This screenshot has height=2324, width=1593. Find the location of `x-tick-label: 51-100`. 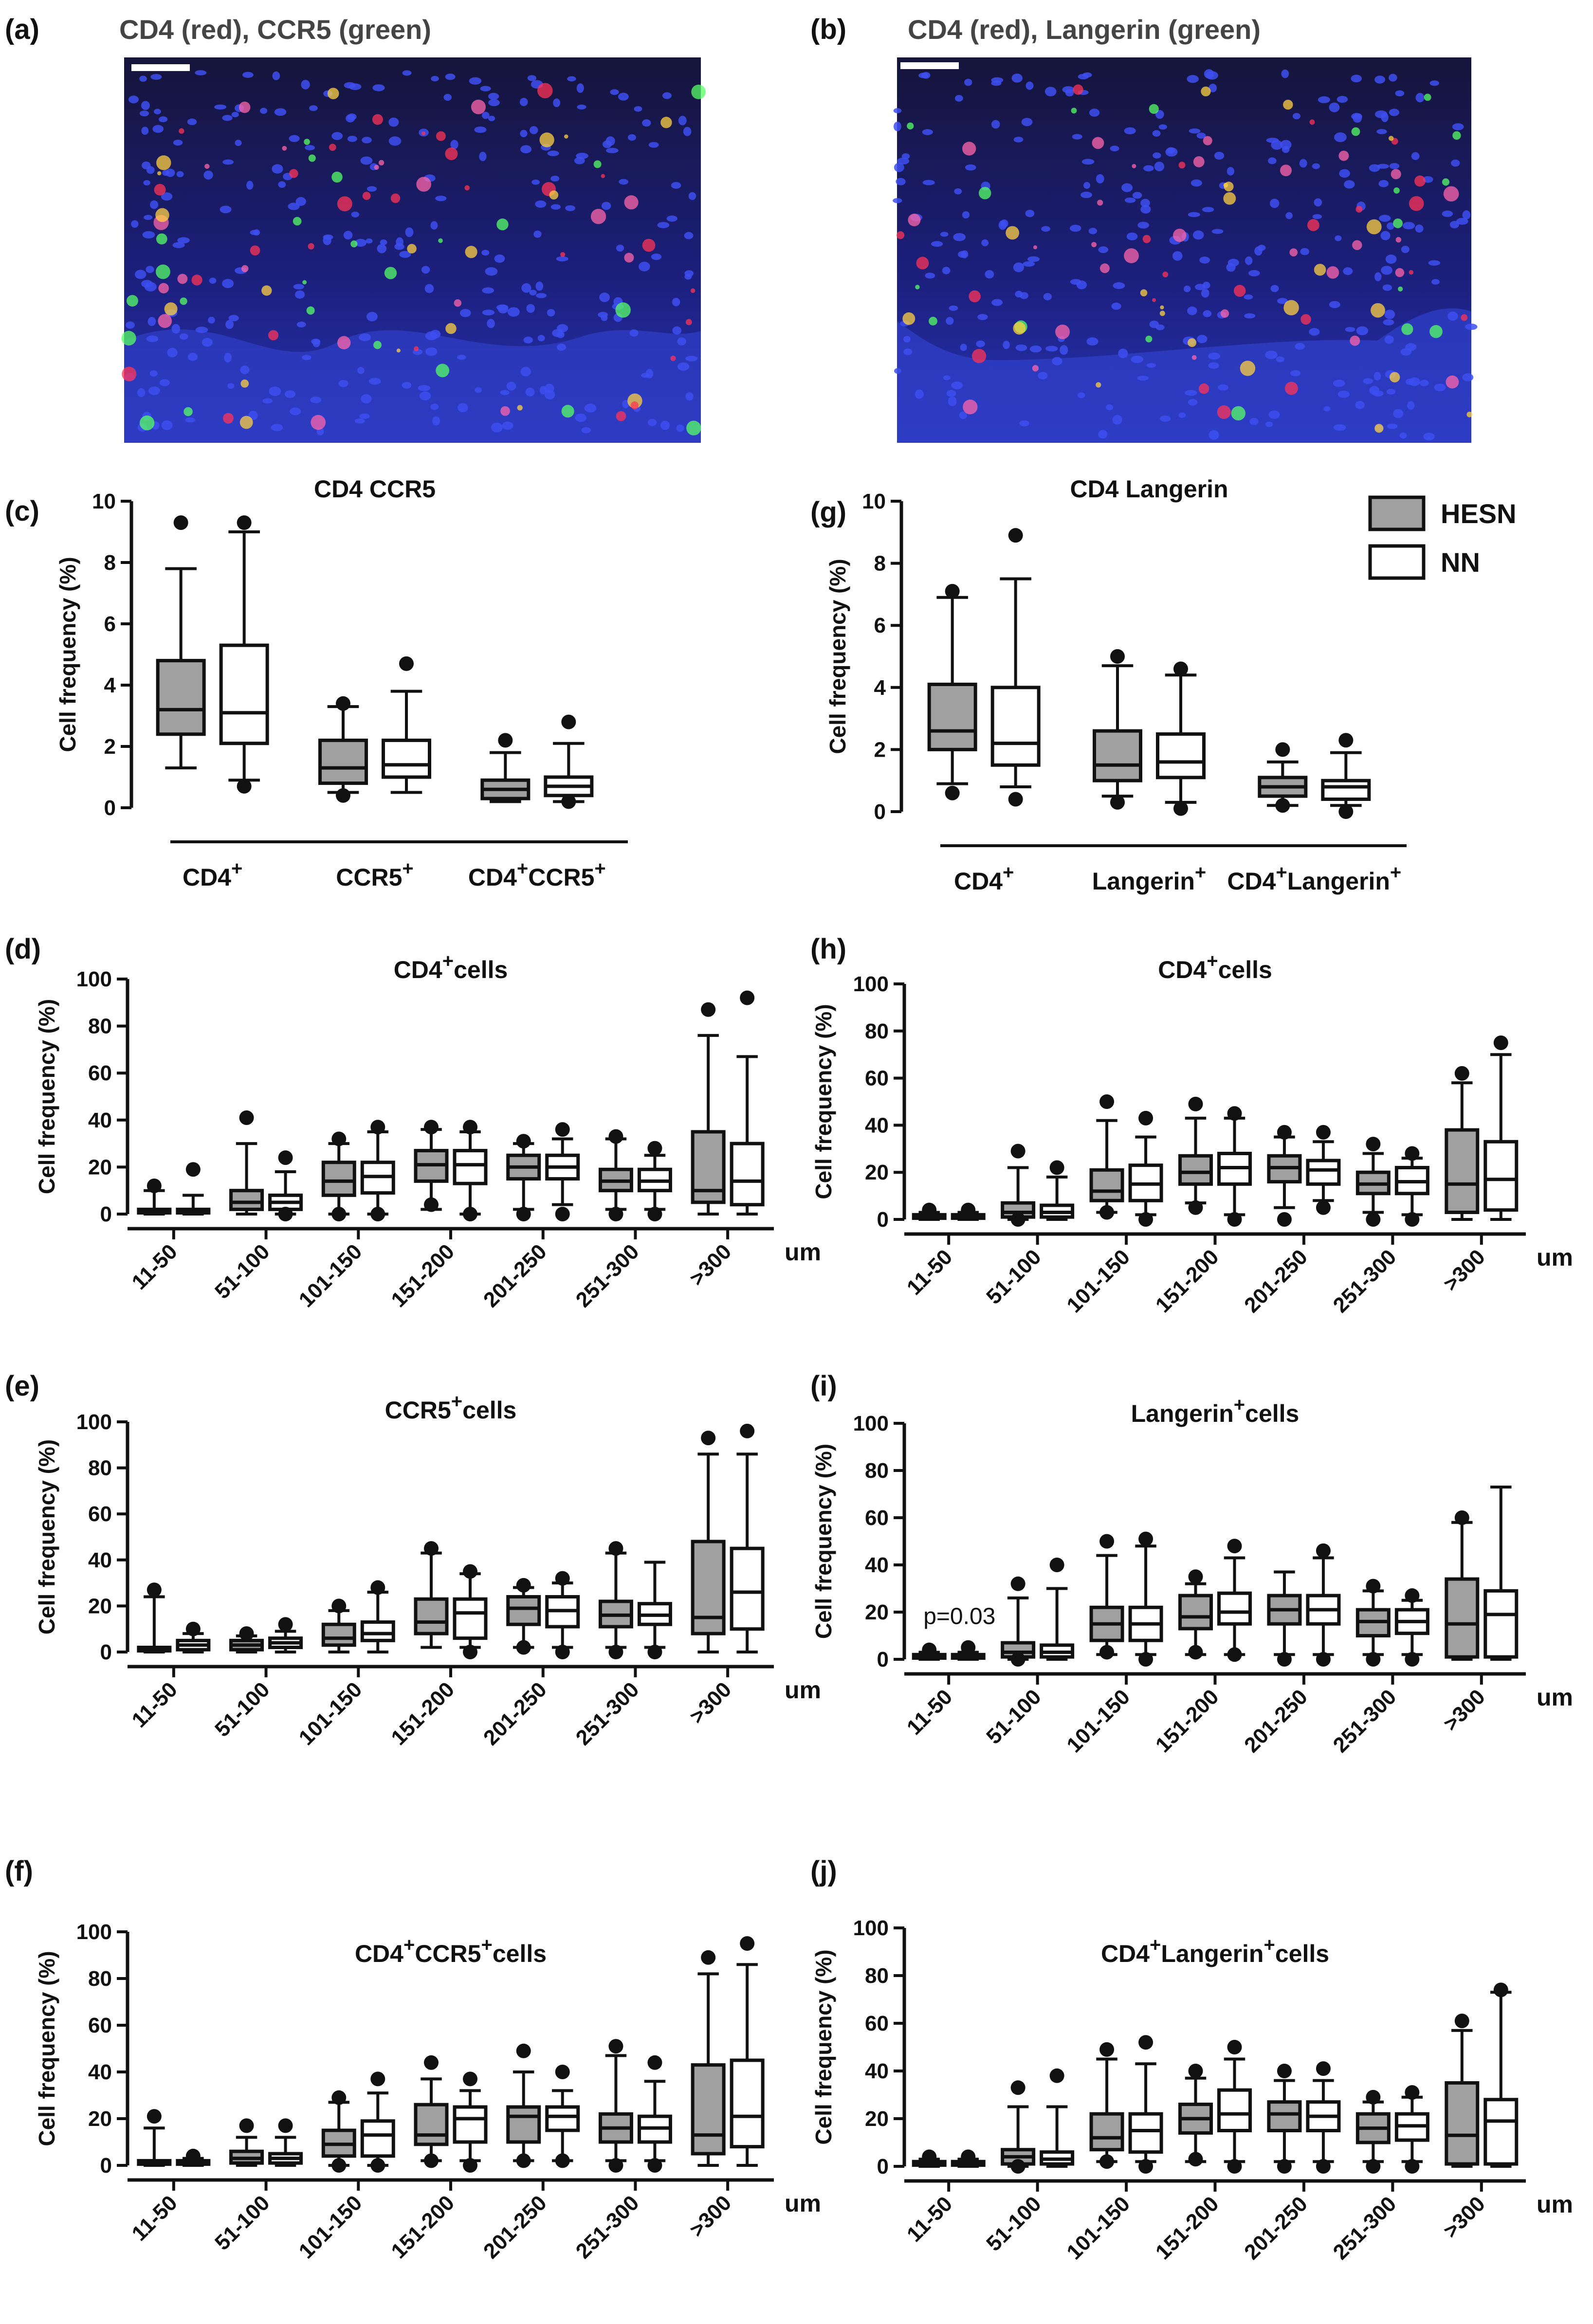

x-tick-label: 51-100 is located at coordinates (242, 1271).